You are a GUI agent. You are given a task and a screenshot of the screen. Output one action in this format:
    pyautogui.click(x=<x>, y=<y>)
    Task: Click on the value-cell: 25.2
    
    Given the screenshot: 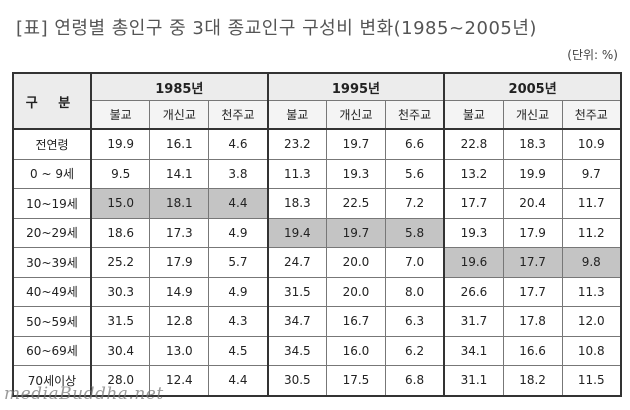 What is the action you would take?
    pyautogui.click(x=120, y=262)
    